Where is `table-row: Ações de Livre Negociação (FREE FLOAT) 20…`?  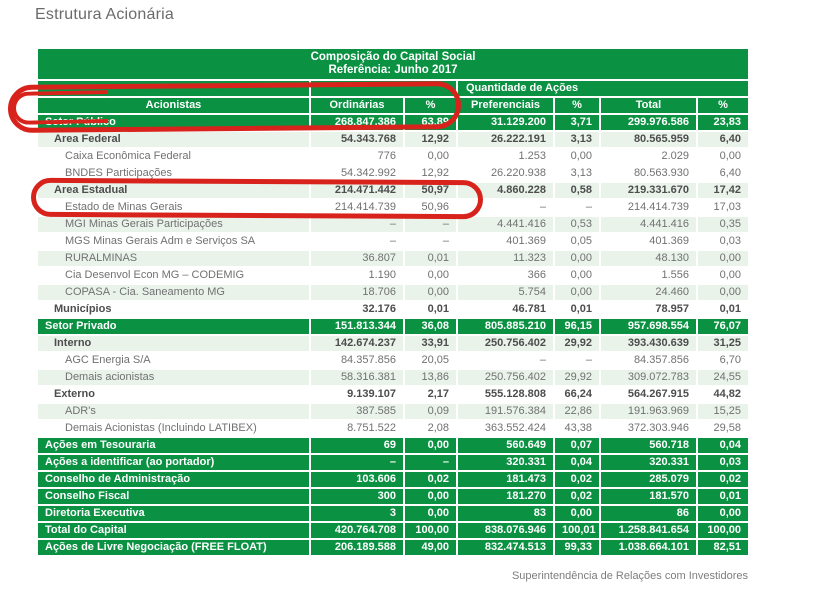
table-row: Ações de Livre Negociação (FREE FLOAT) 20… is located at coordinates (393, 547).